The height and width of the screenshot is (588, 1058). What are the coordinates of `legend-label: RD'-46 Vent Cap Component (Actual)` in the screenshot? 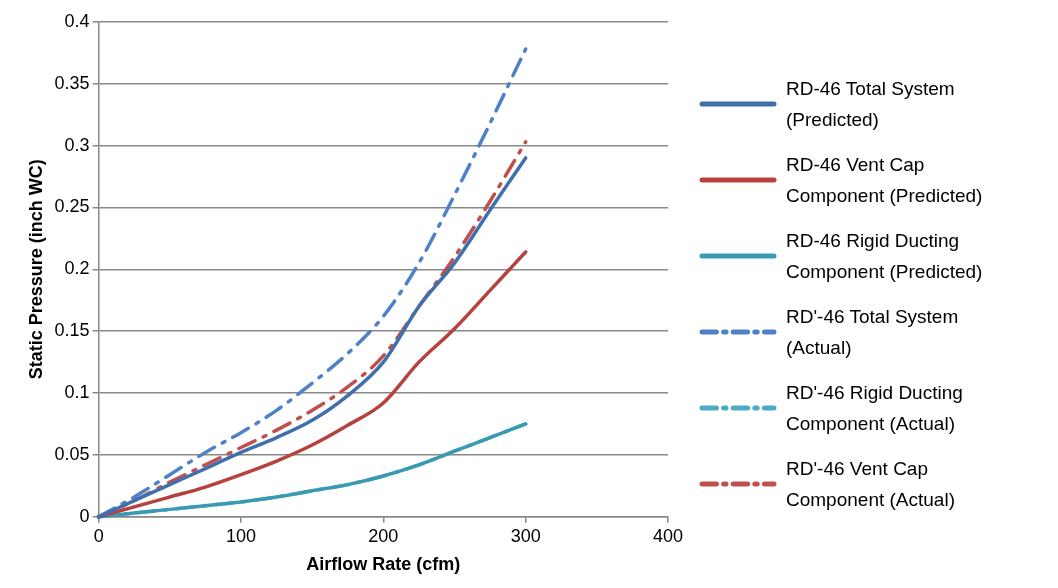 It's located at (871, 484).